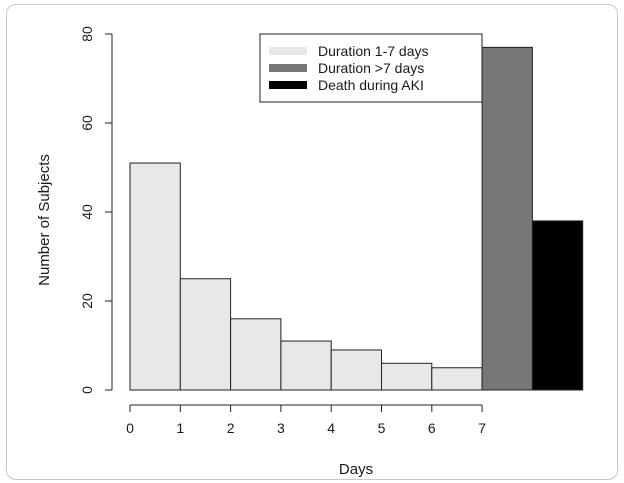  What do you see at coordinates (432, 428) in the screenshot?
I see `x-tick-label: 6` at bounding box center [432, 428].